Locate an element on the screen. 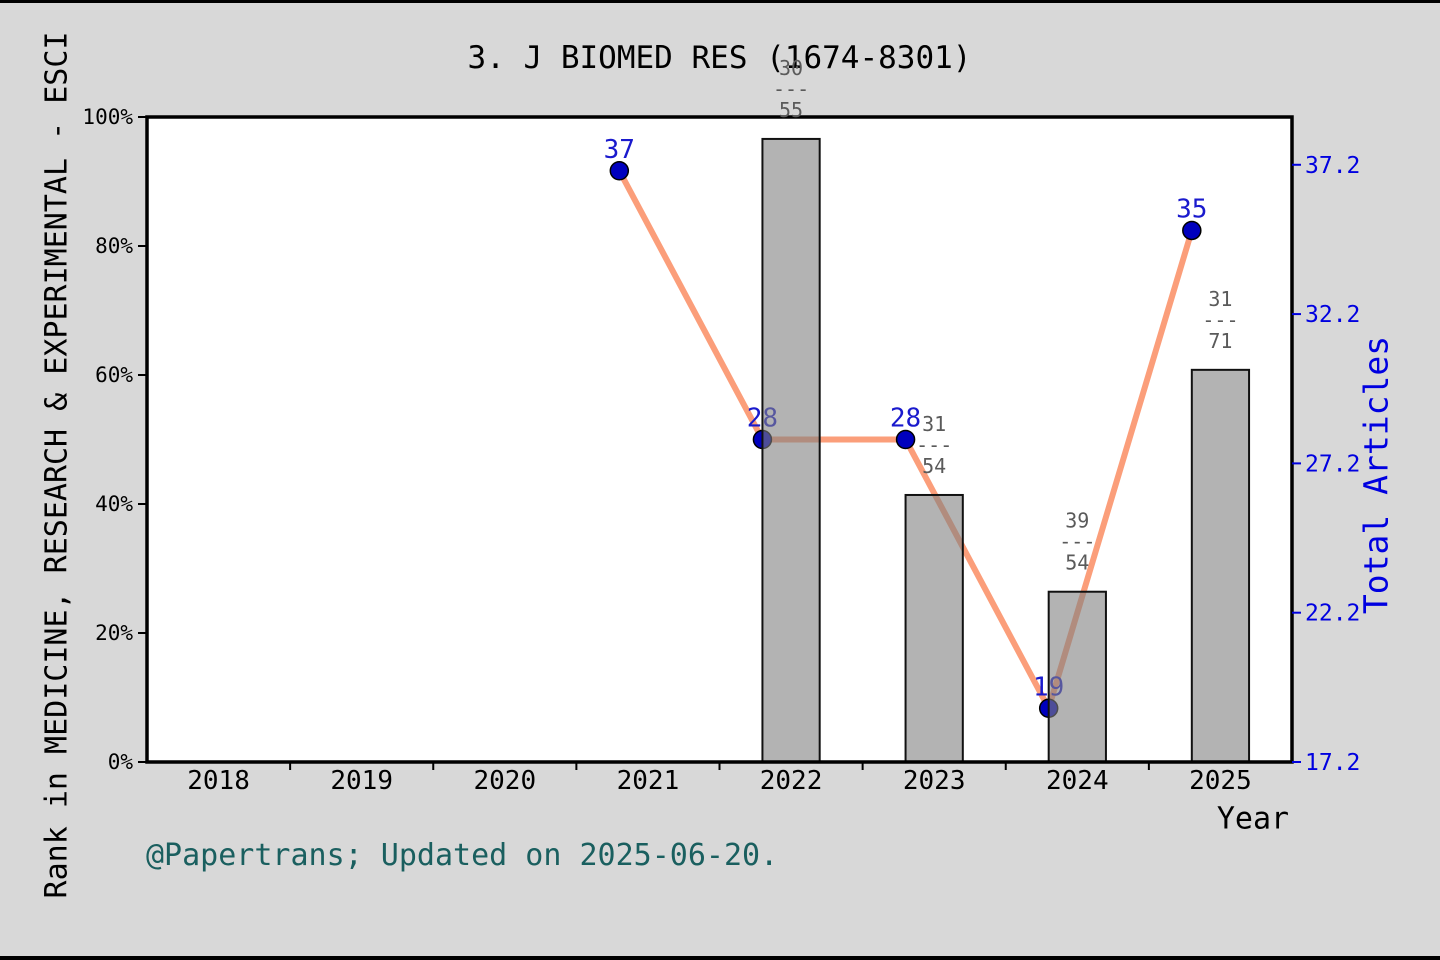 The image size is (1440, 960). x-axis-title: Year is located at coordinates (1253, 819).